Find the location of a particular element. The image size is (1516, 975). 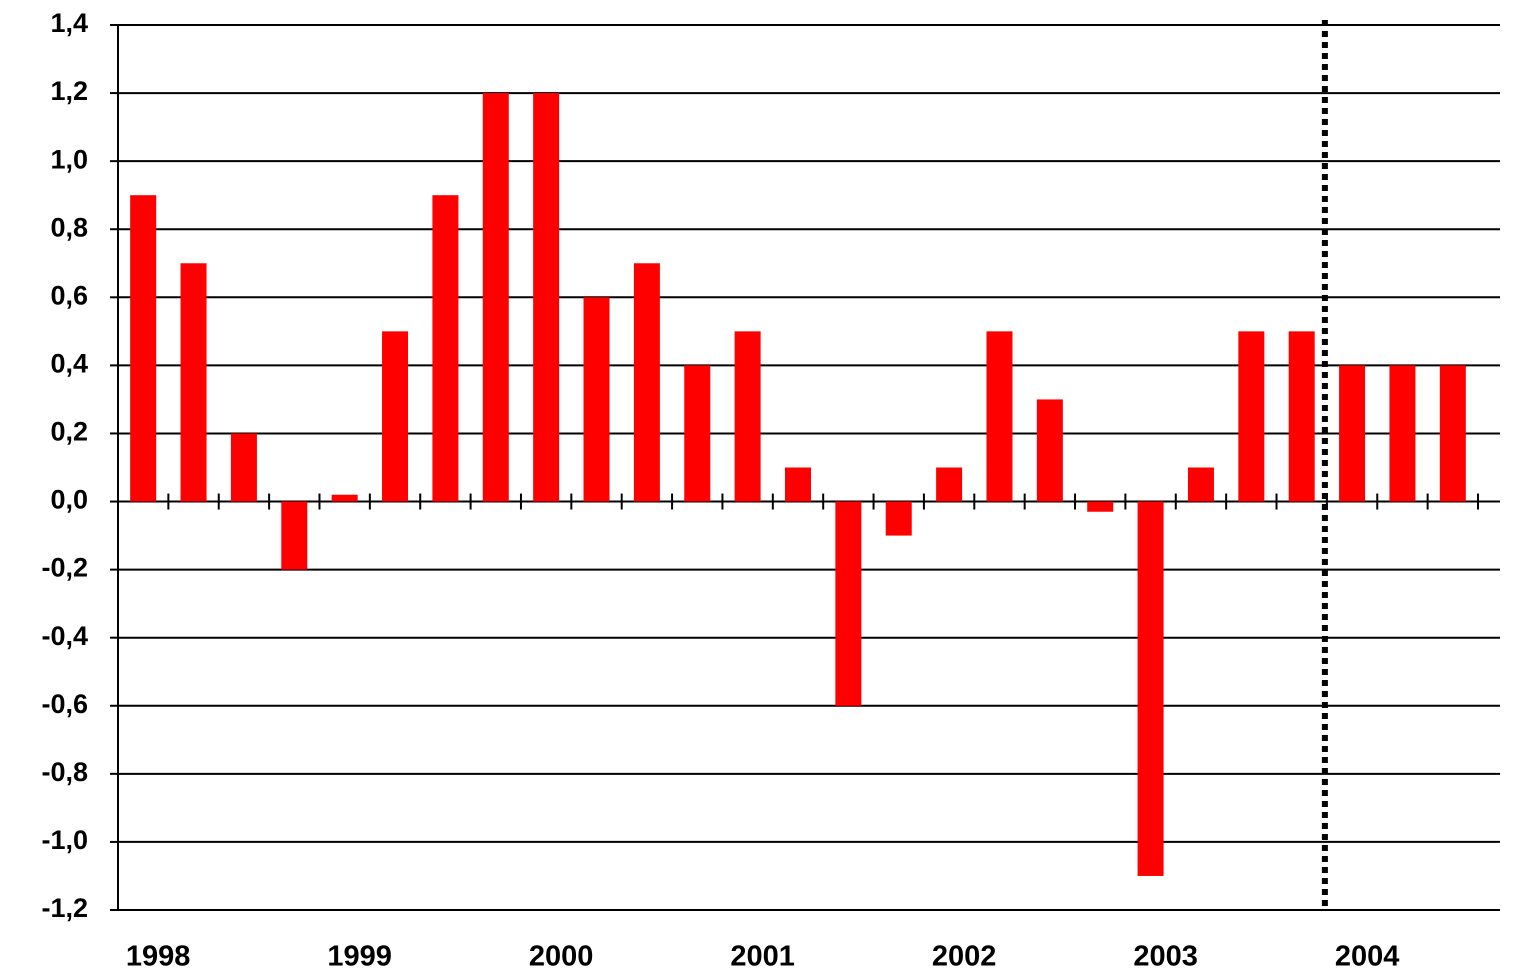

y-tick-label: 1,0 is located at coordinates (69, 159).